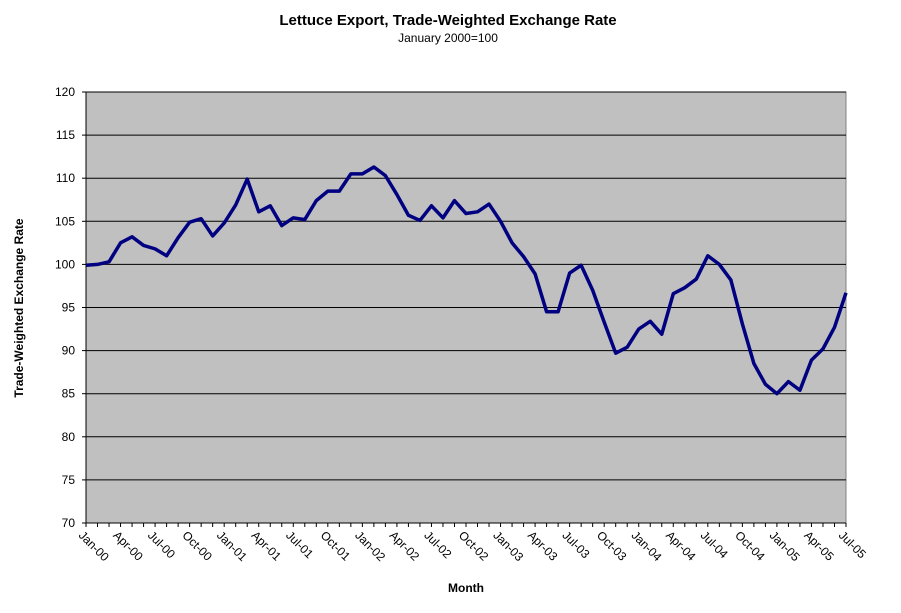  I want to click on x-tick-label: Jul-05, so click(852, 544).